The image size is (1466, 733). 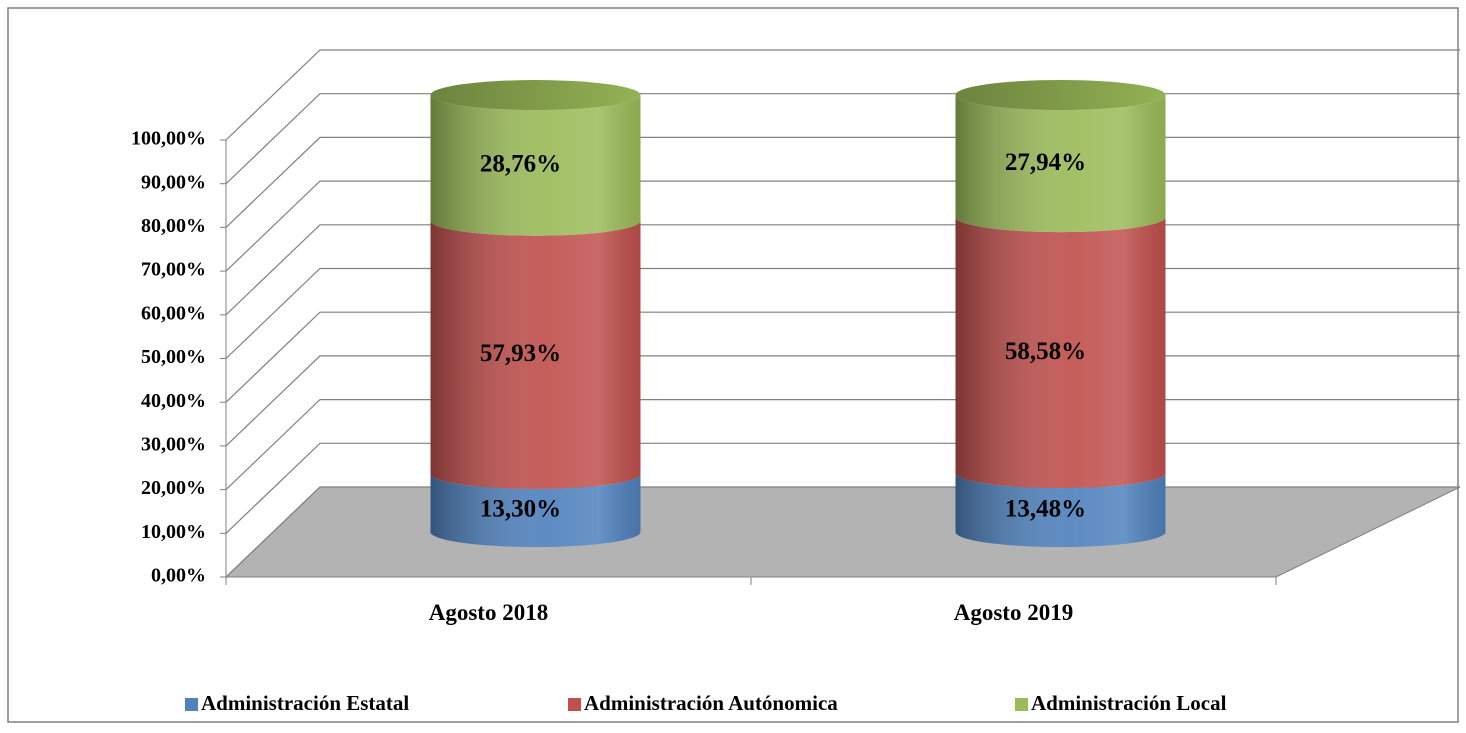 I want to click on legend-label: Administración Local, so click(x=1129, y=703).